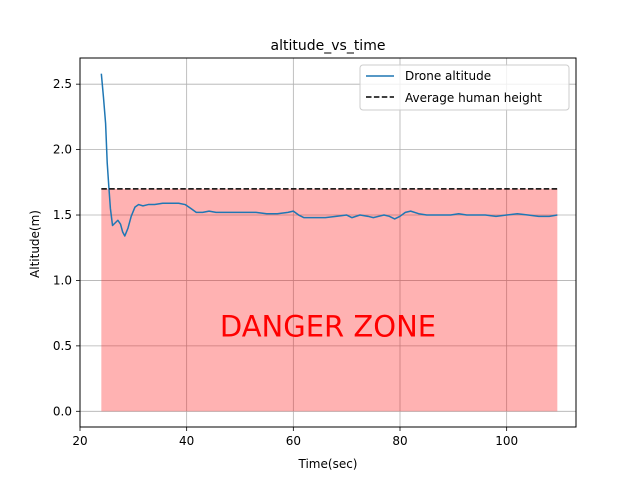 The image size is (640, 484). I want to click on y-tick-label: 2.0, so click(62, 150).